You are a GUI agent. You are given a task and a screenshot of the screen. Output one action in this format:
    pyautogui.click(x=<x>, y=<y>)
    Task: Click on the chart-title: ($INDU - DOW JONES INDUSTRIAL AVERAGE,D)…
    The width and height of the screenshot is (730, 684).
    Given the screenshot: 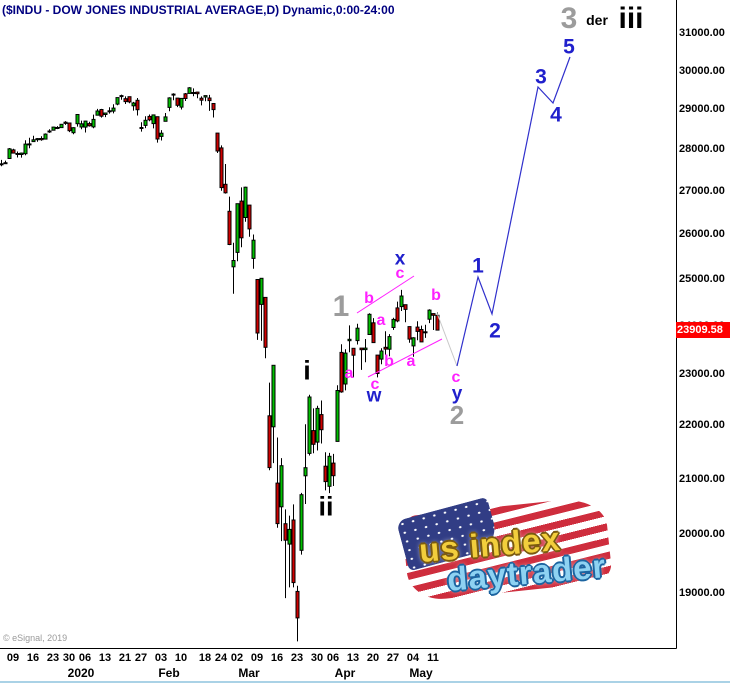 What is the action you would take?
    pyautogui.click(x=198, y=10)
    